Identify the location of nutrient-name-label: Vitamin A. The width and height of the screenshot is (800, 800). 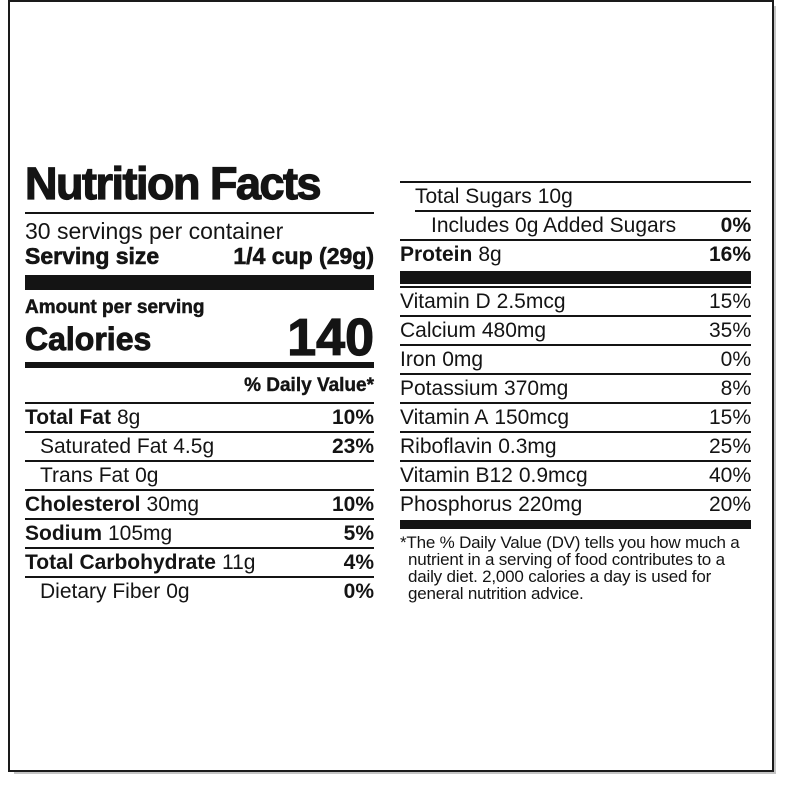
(444, 417).